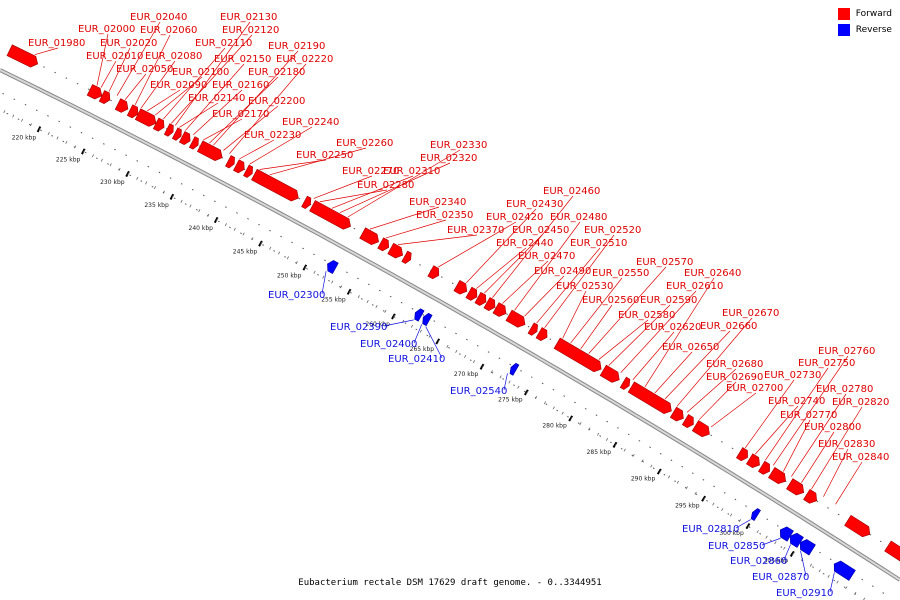 The height and width of the screenshot is (600, 900). Describe the element at coordinates (796, 401) in the screenshot. I see `forward-gene-label: EUR_02740` at that location.